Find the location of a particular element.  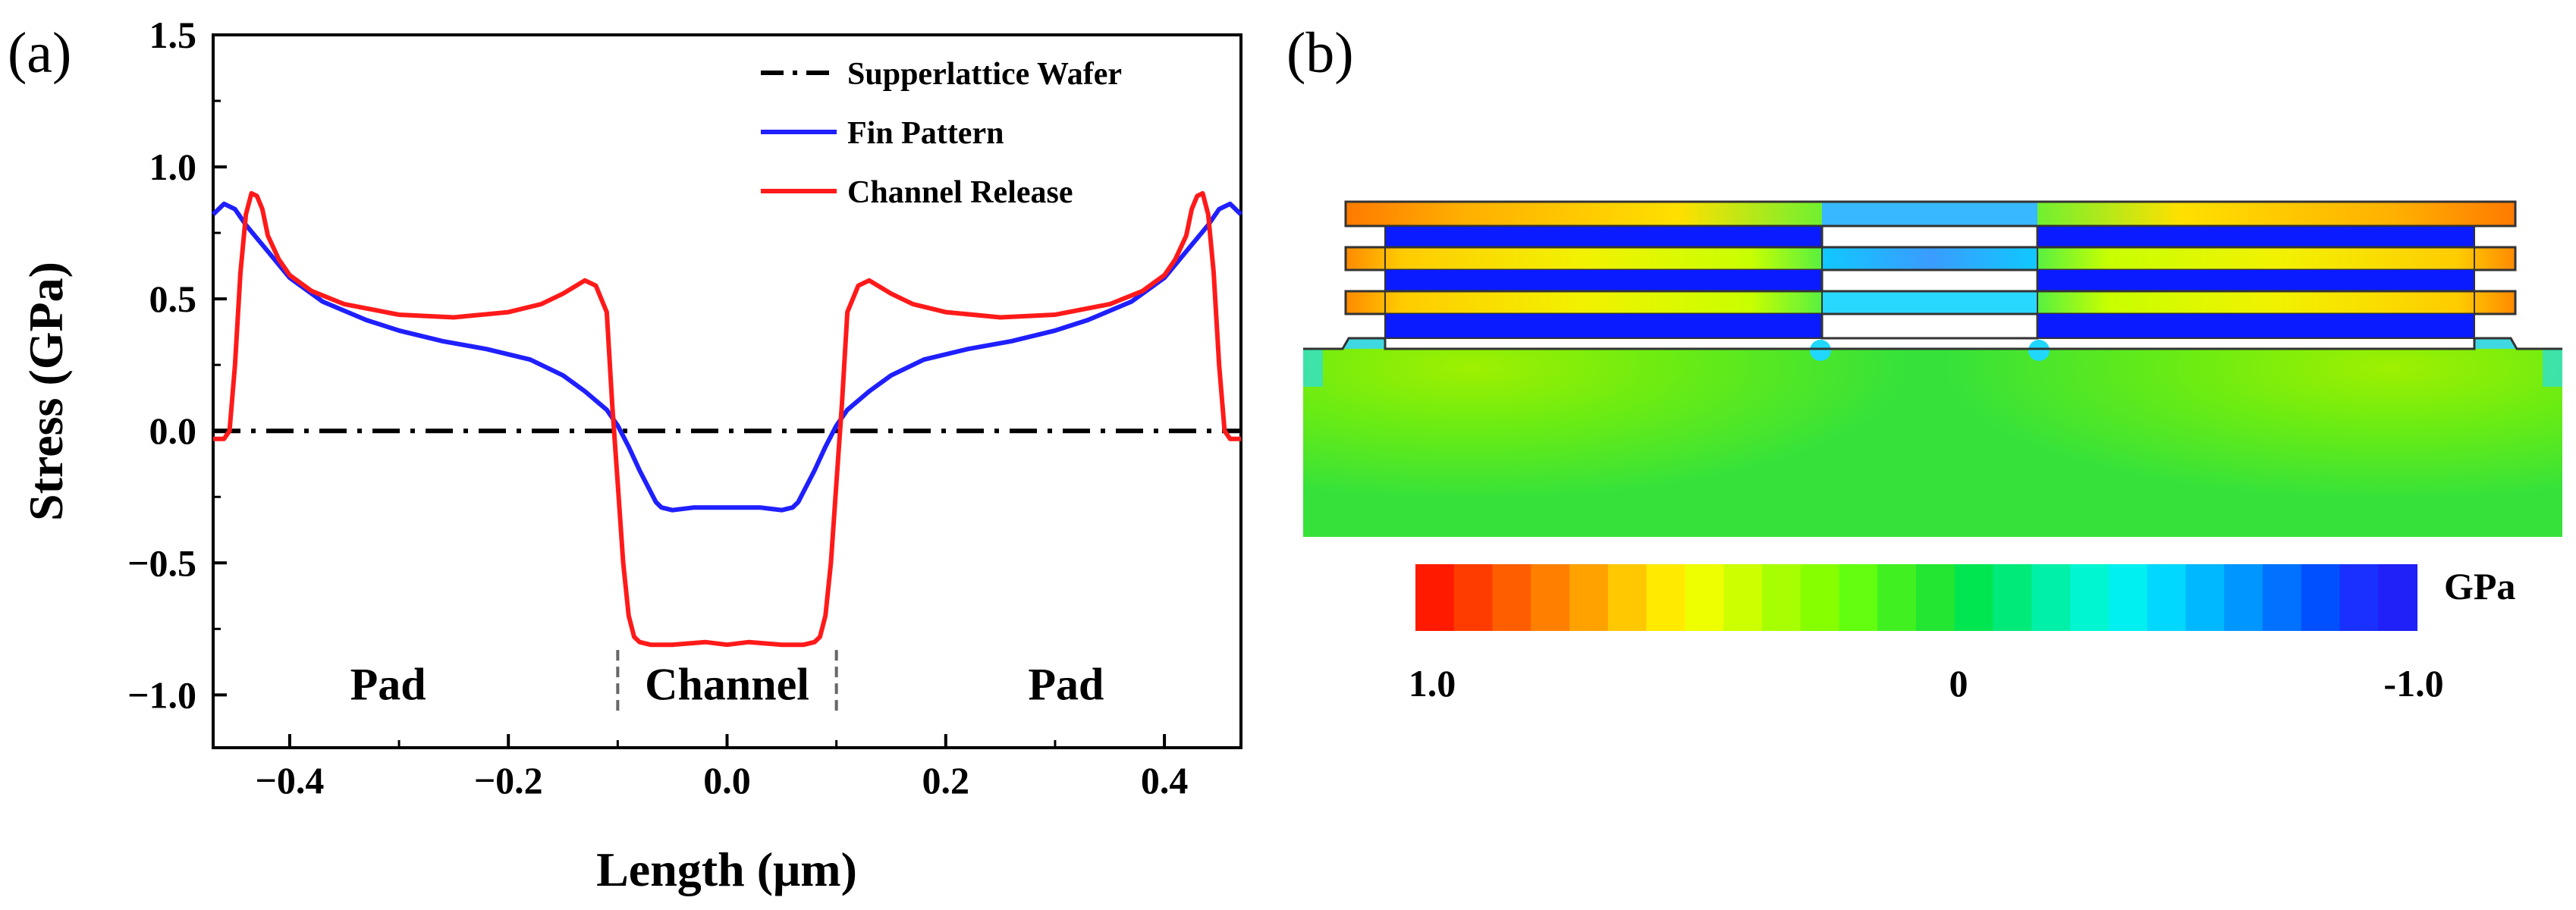

region-dividers is located at coordinates (727, 682).